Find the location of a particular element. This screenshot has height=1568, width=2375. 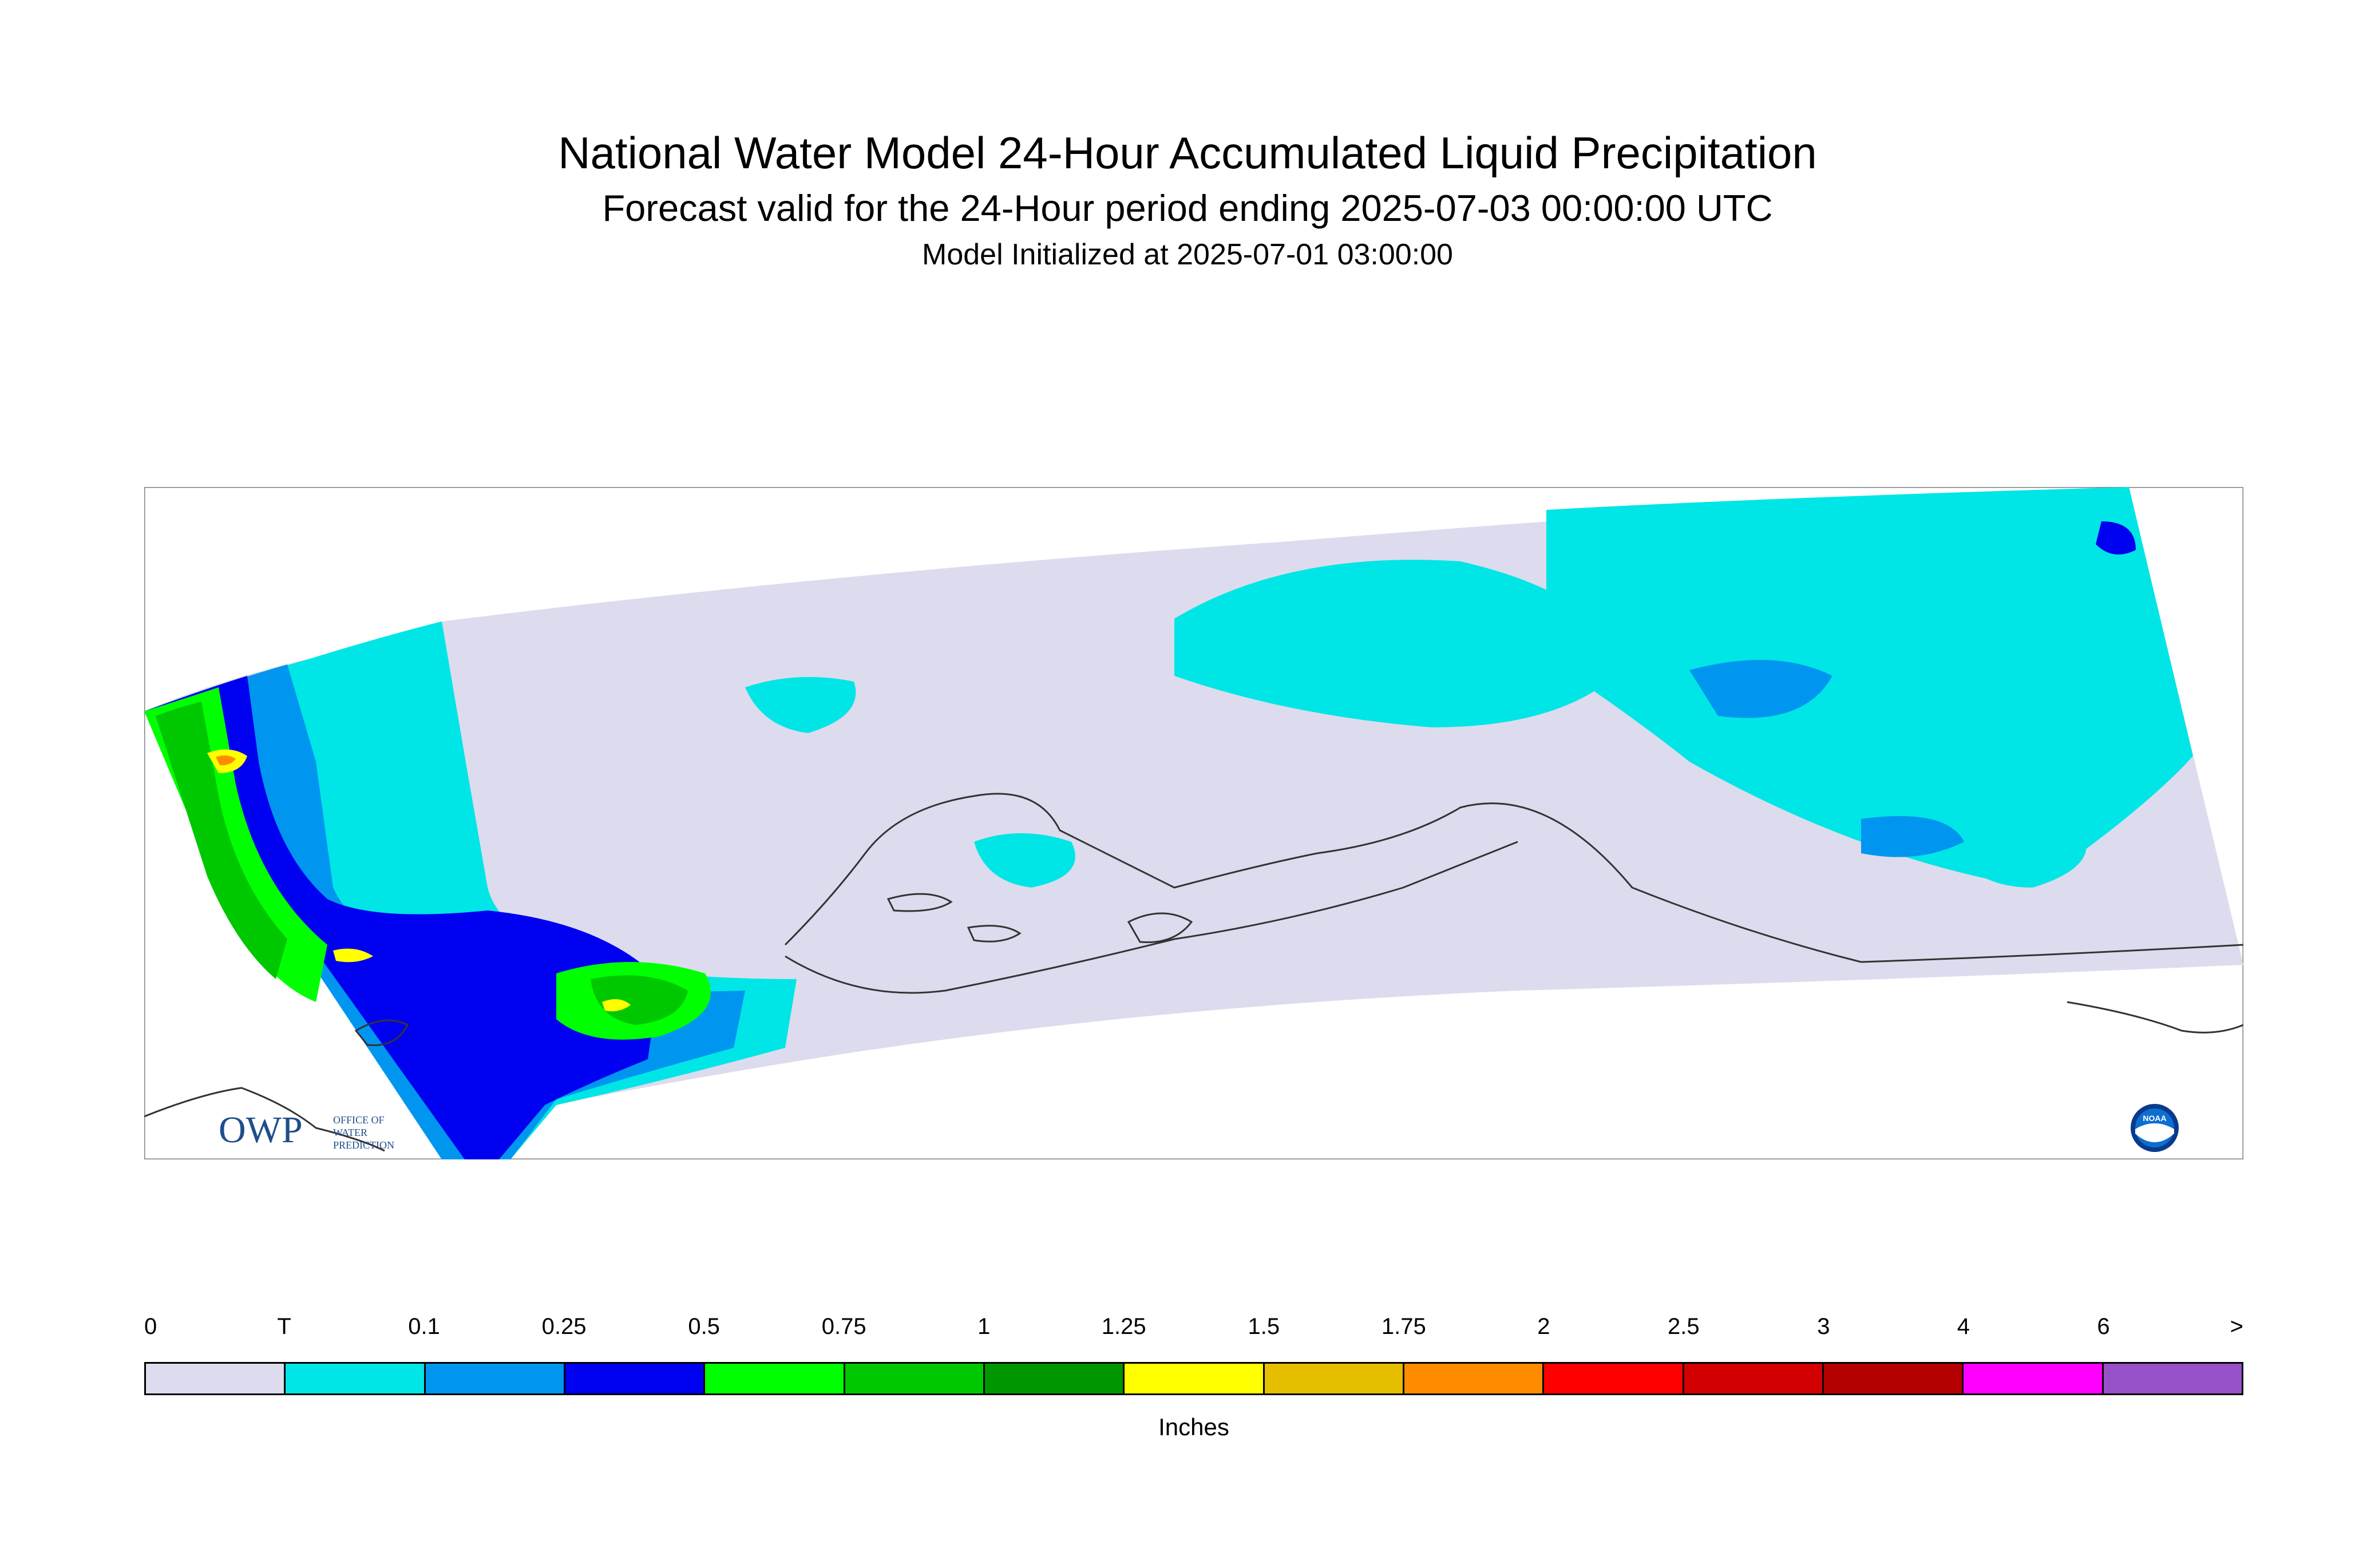

legend-units: Inches is located at coordinates (1194, 1426).